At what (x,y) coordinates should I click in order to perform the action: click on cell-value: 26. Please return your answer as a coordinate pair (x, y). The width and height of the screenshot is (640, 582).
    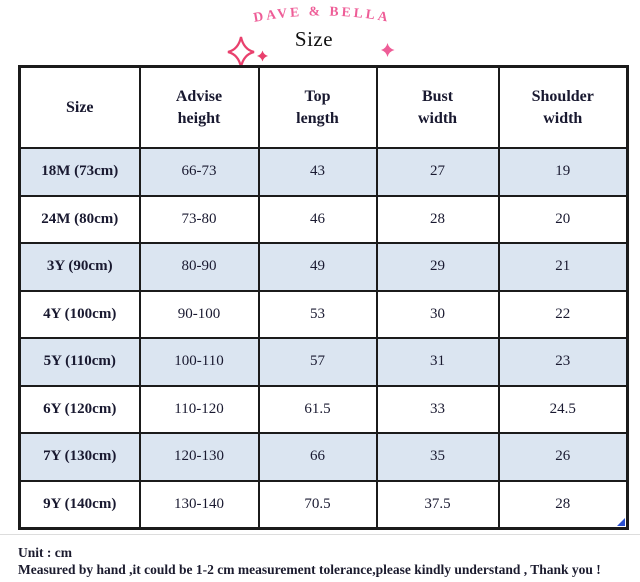
    Looking at the image, I should click on (563, 457).